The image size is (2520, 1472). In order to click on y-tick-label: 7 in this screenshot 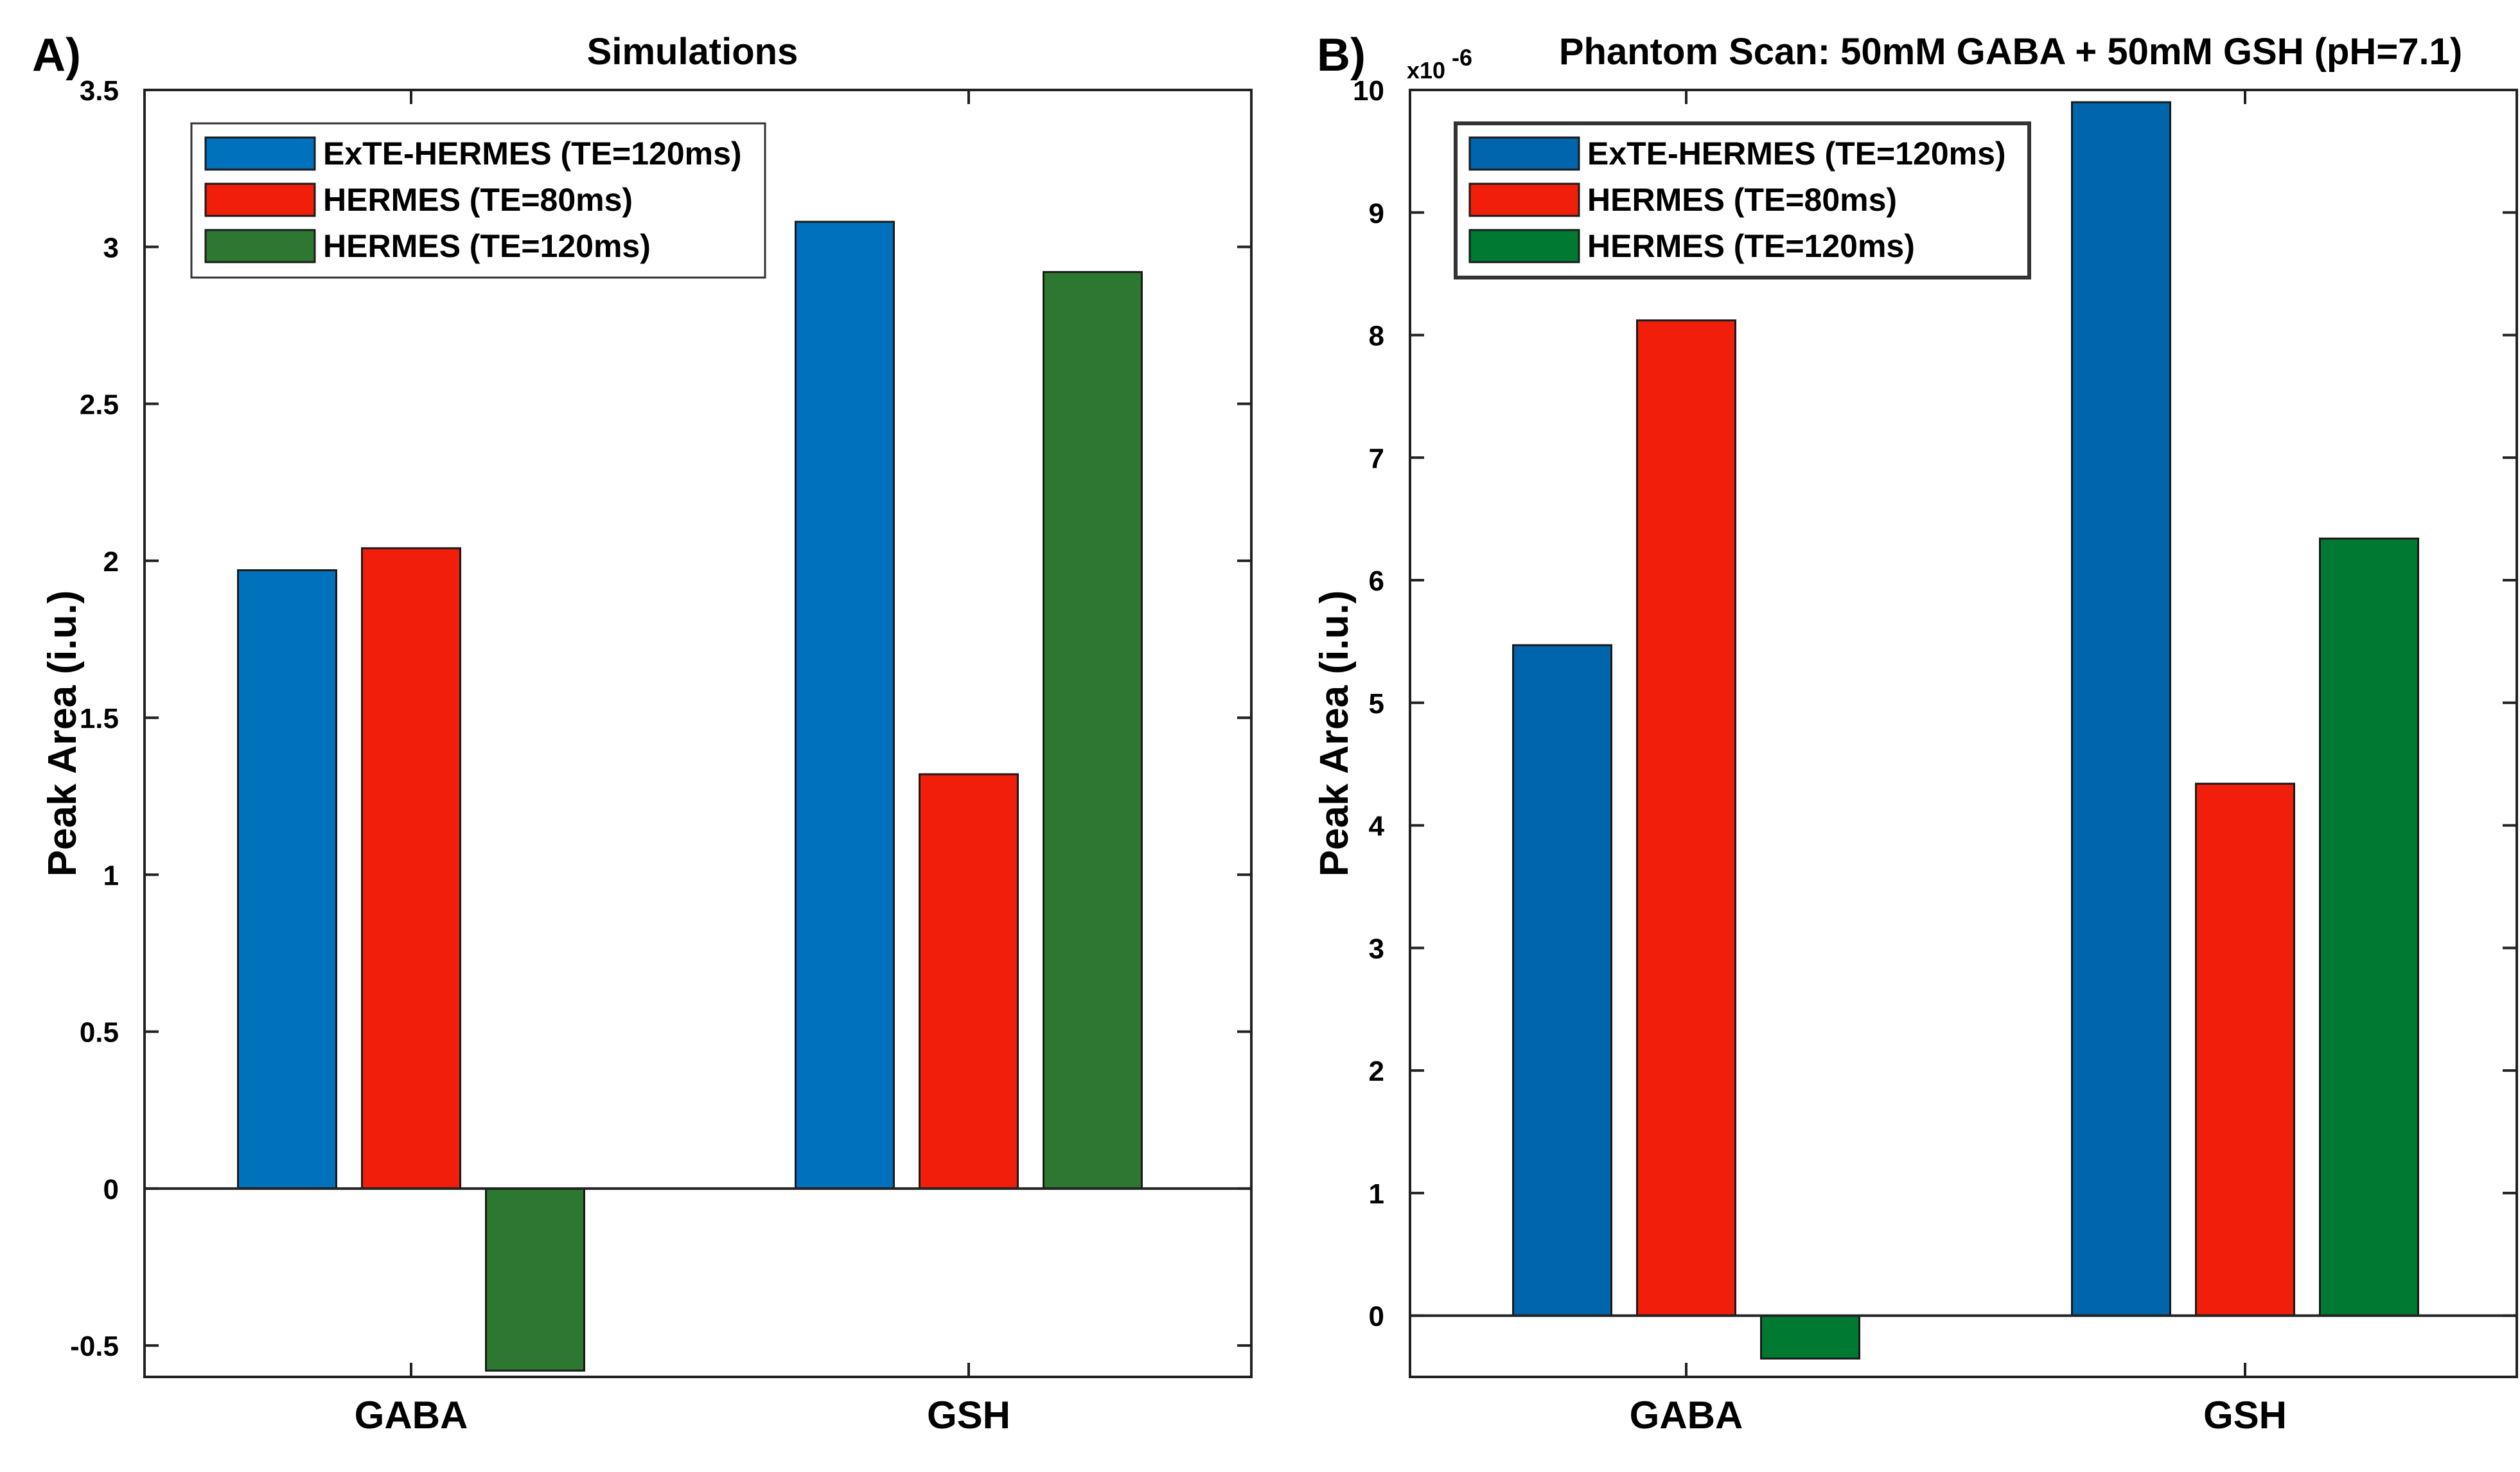, I will do `click(1377, 458)`.